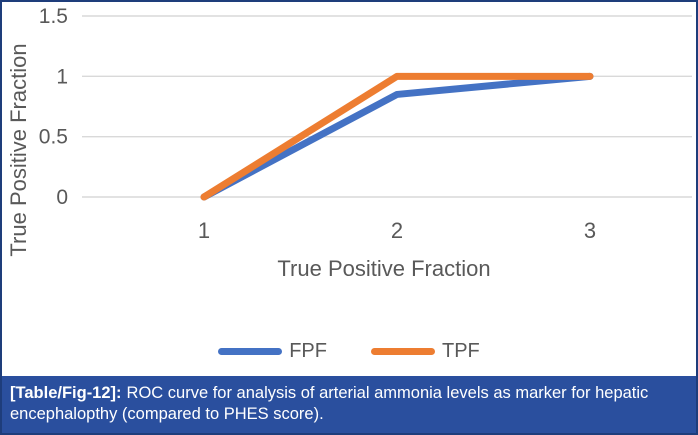 Image resolution: width=698 pixels, height=435 pixels. I want to click on y-tick-label: 1.5, so click(53, 16).